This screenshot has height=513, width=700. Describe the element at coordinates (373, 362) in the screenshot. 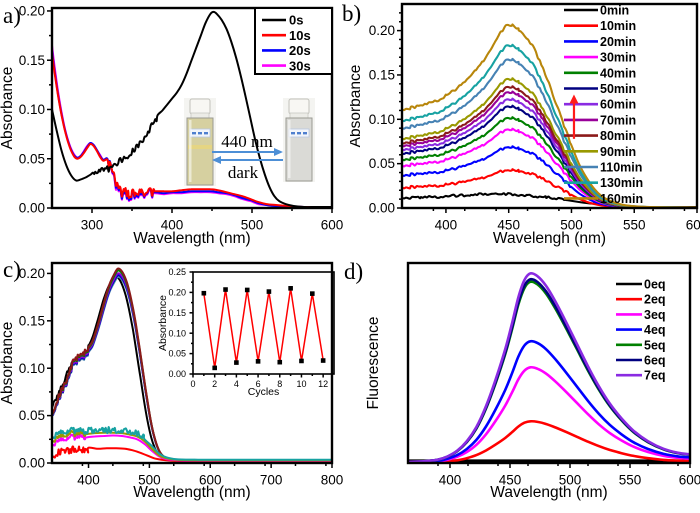

I see `y-axis-label-d: Fluorescence` at that location.